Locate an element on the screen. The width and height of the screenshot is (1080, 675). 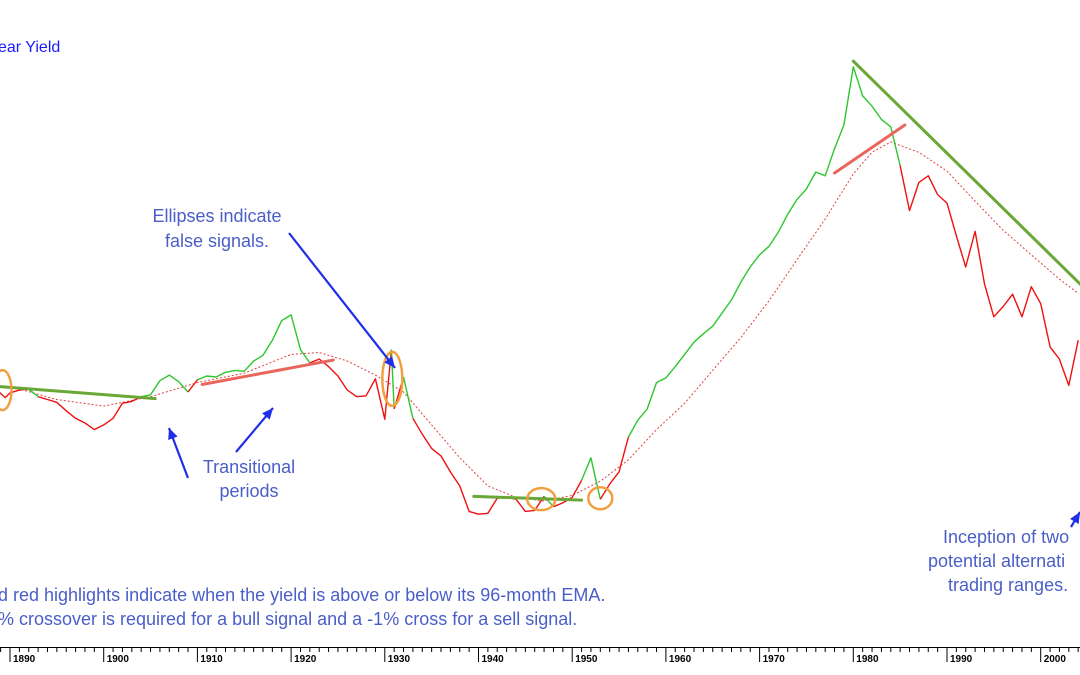
x-tick-label-1980: 1980 is located at coordinates (867, 659).